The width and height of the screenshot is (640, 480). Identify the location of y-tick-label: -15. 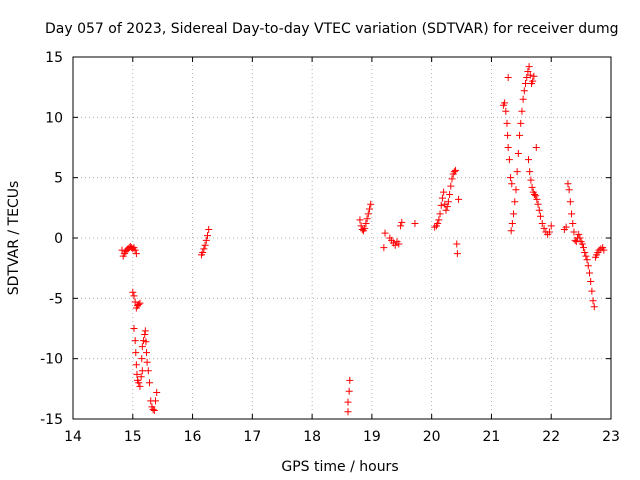
(51, 420).